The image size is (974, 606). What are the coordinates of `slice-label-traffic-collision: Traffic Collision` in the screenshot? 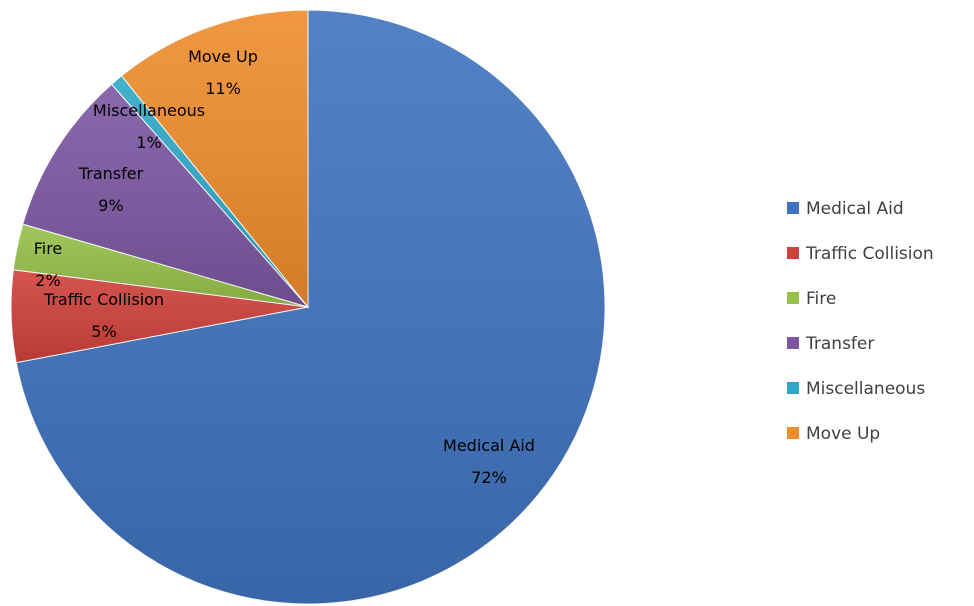 It's located at (103, 299).